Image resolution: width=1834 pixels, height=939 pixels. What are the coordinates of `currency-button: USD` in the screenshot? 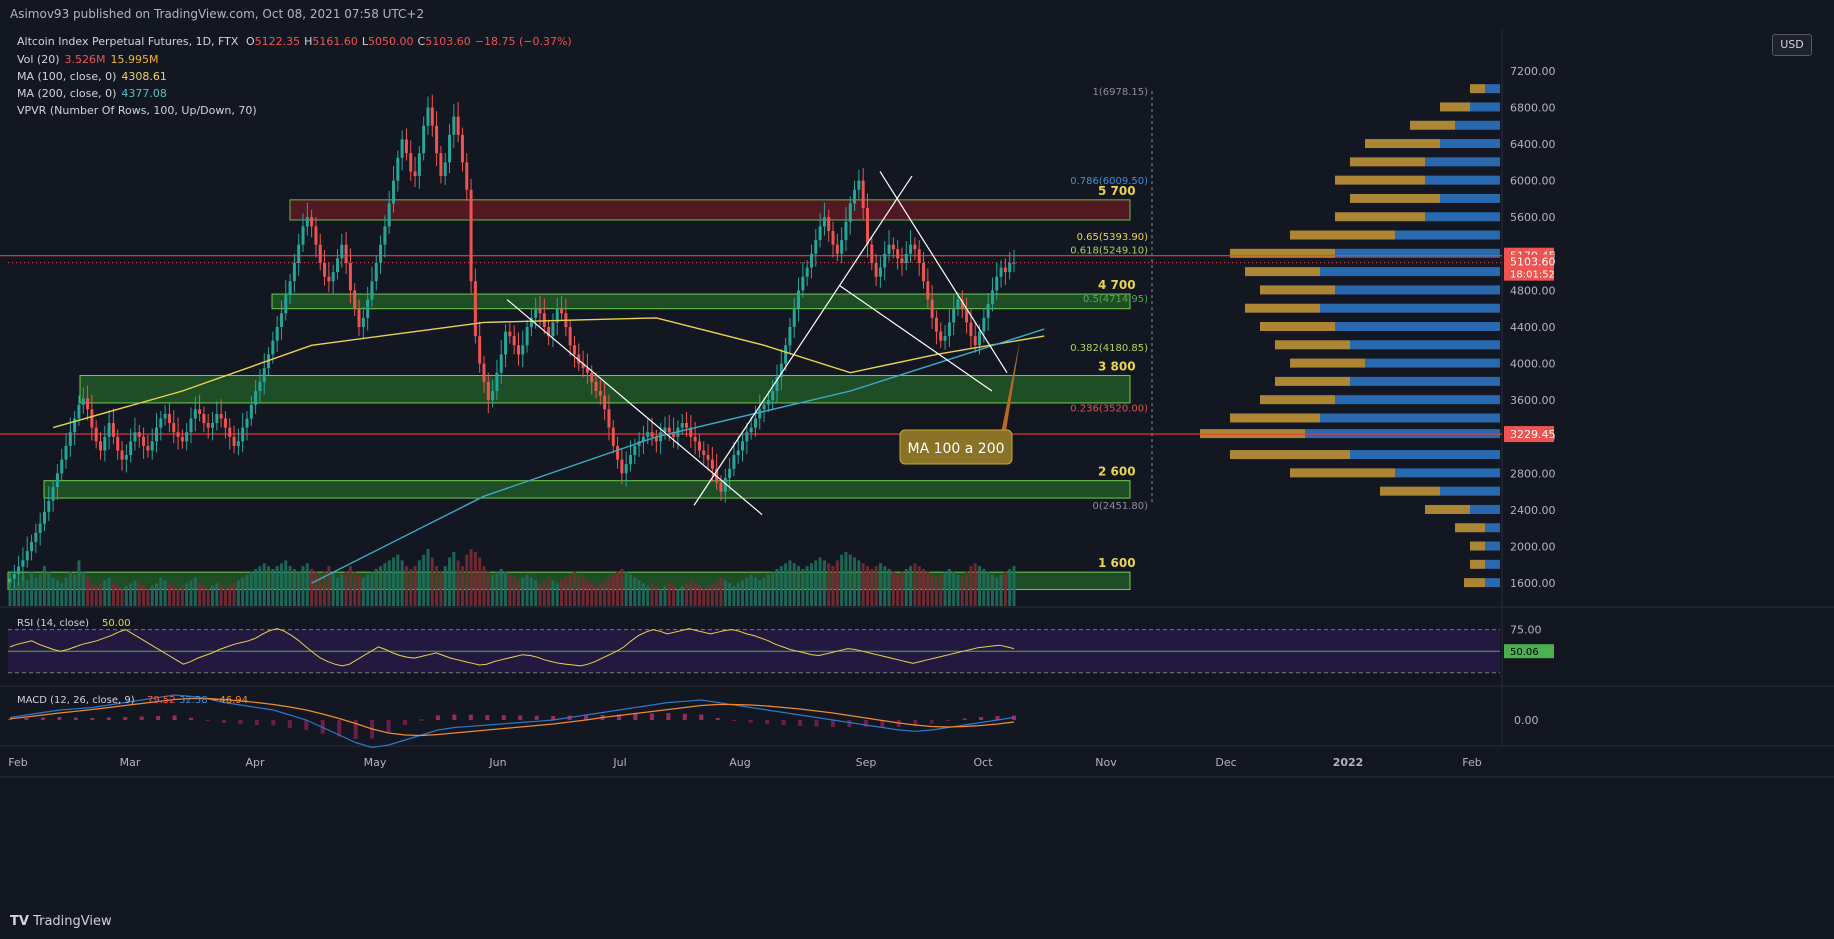 It's located at (1792, 45).